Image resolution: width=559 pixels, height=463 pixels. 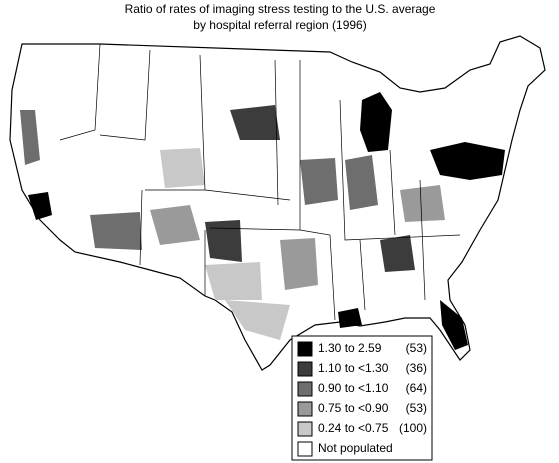 I want to click on legend-label: 0.24 to <0.75, so click(x=353, y=428).